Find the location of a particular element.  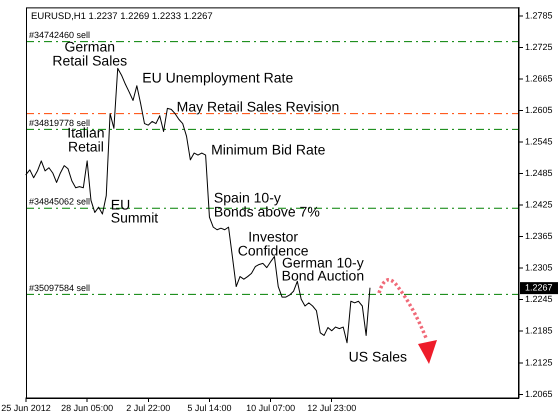

ref-line-label: #34845062 sell is located at coordinates (59, 201).